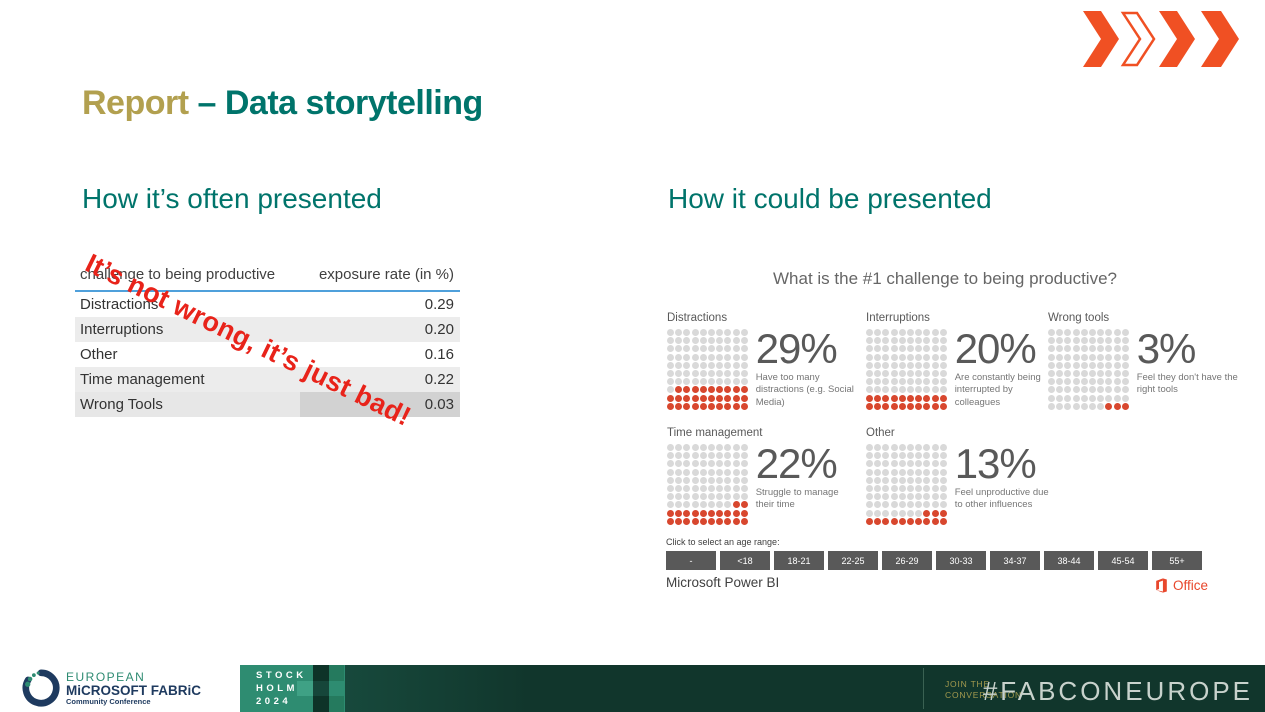 The width and height of the screenshot is (1265, 712). I want to click on age-range-button: <18, so click(745, 560).